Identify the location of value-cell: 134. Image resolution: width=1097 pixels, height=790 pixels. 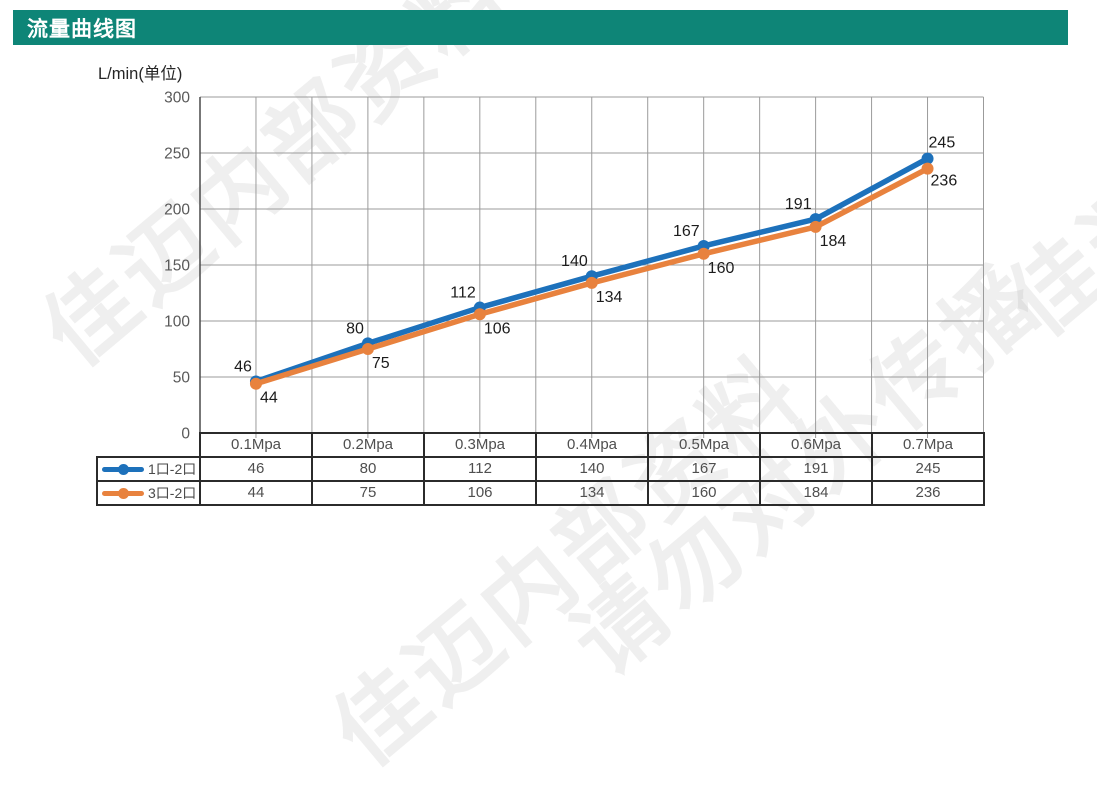
(592, 493).